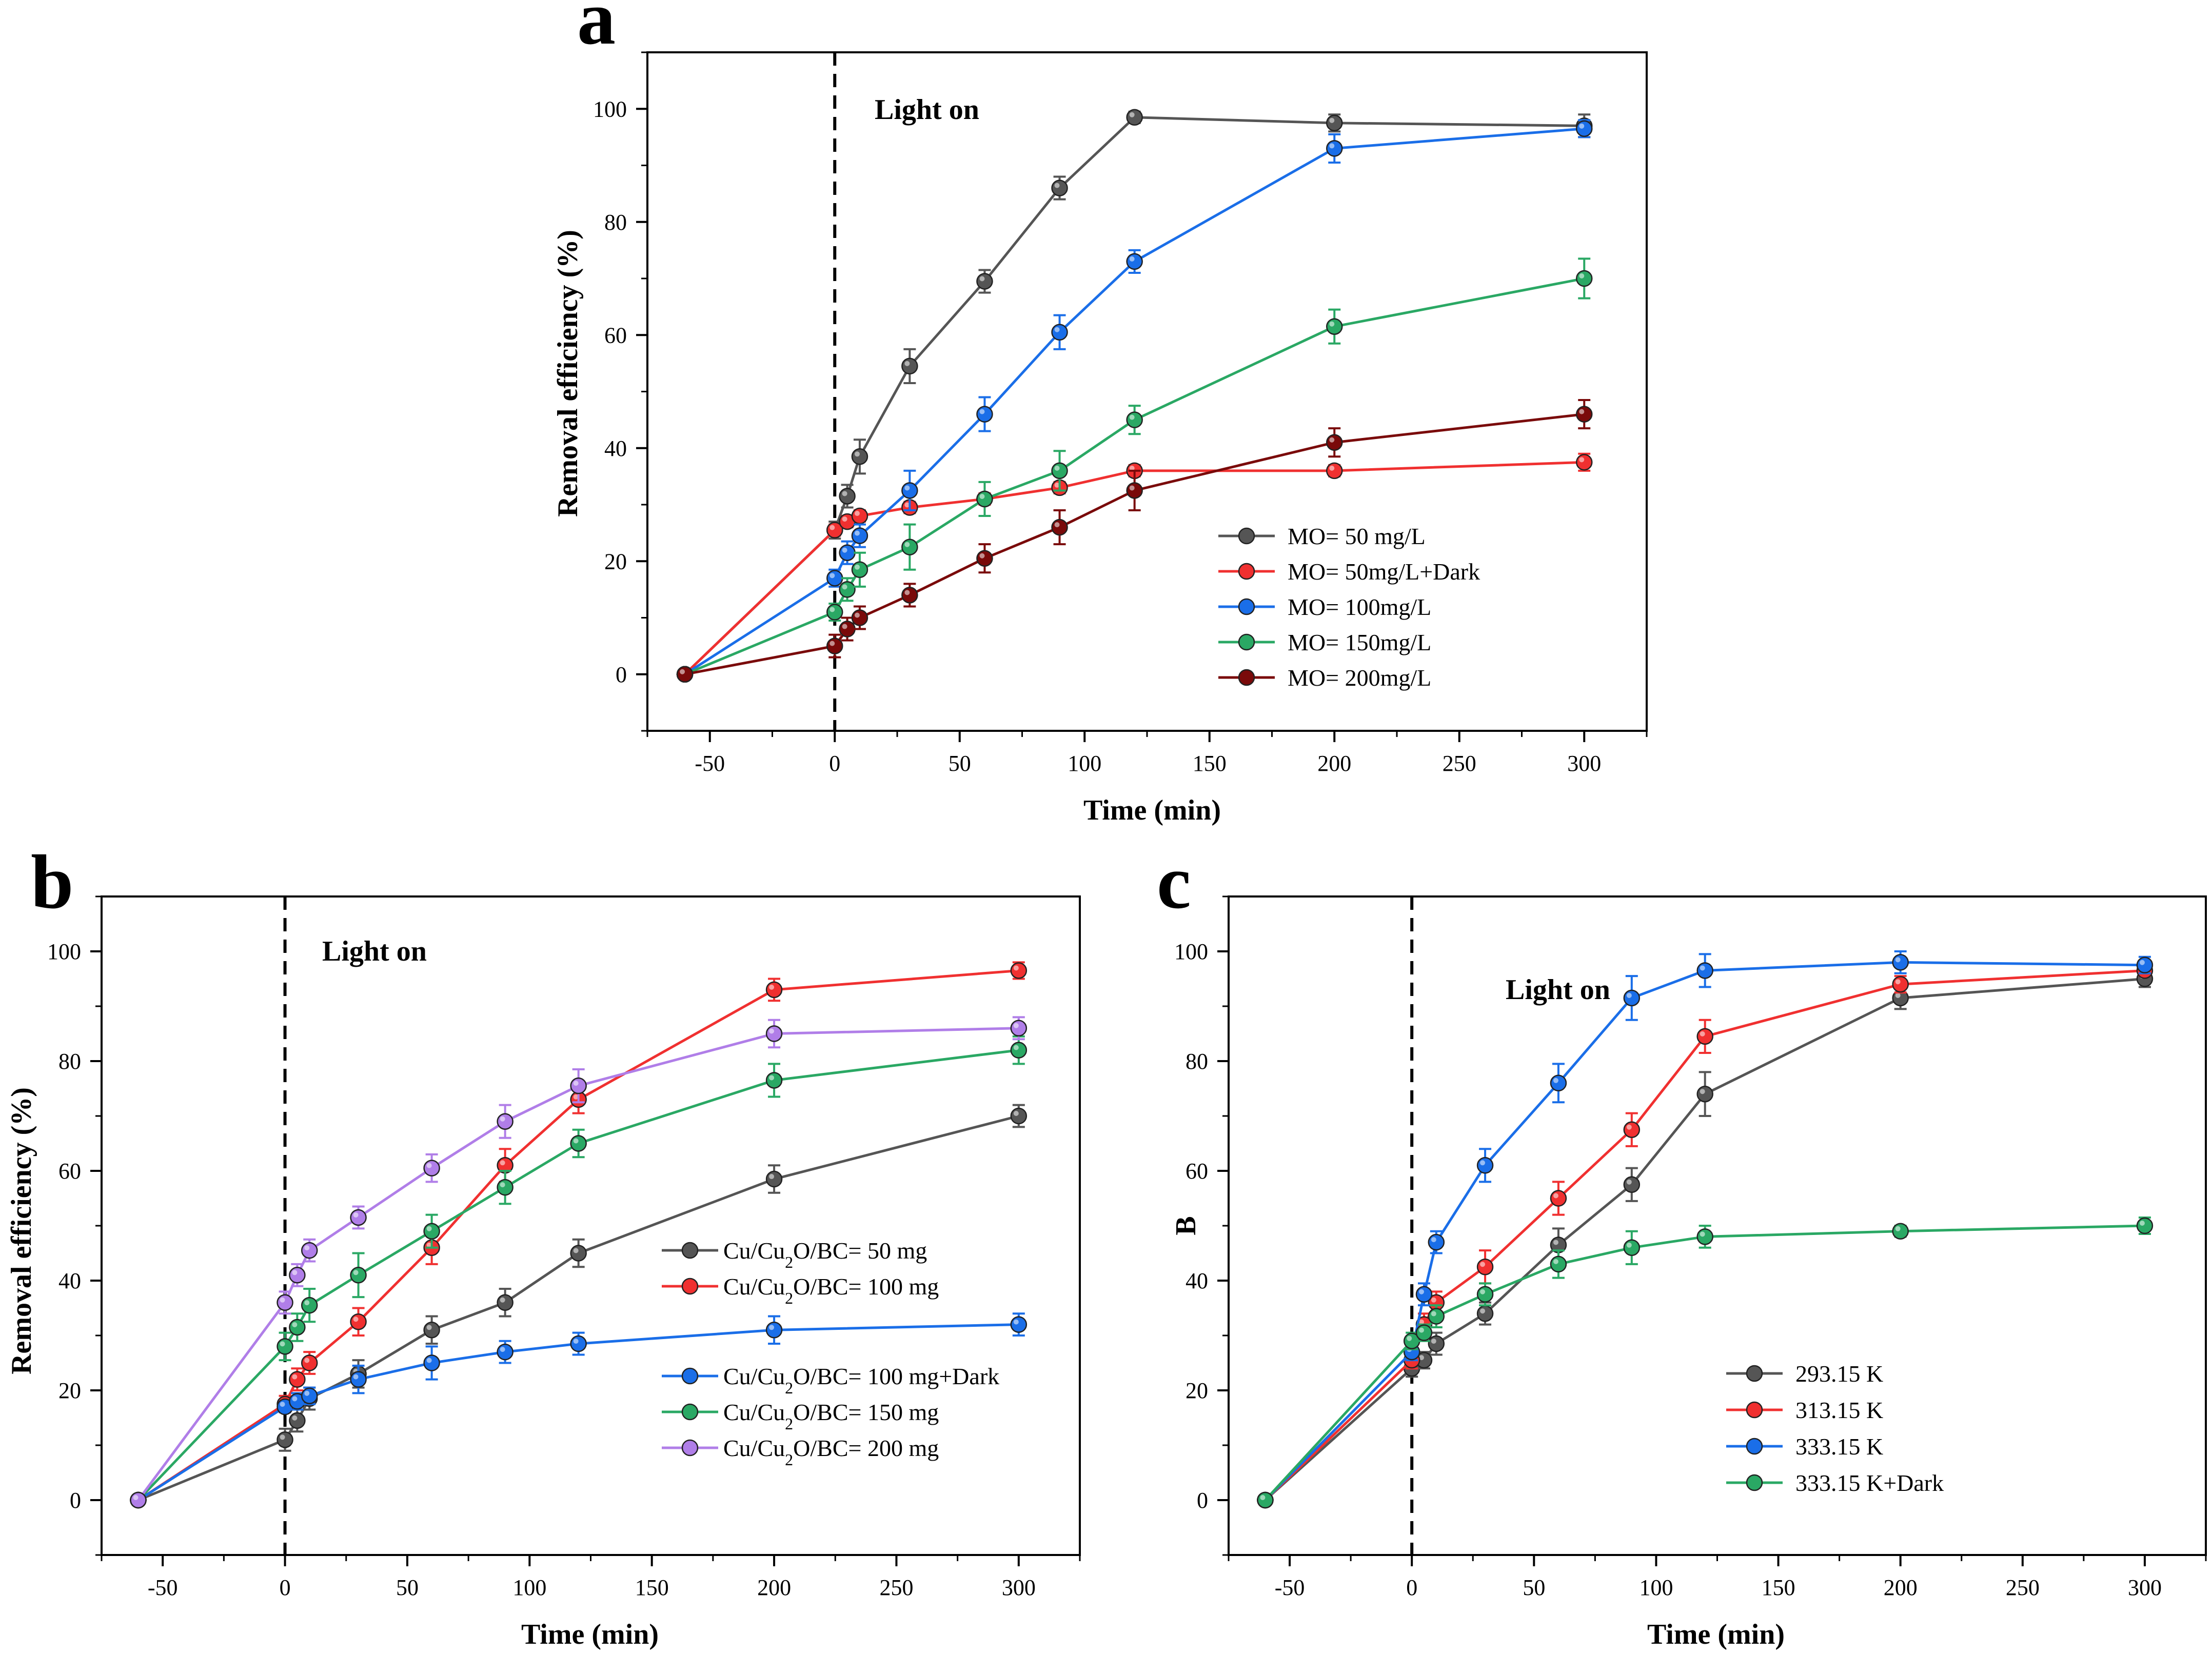  Describe the element at coordinates (1359, 678) in the screenshot. I see `legend-label: MO= 200mg/L` at that location.